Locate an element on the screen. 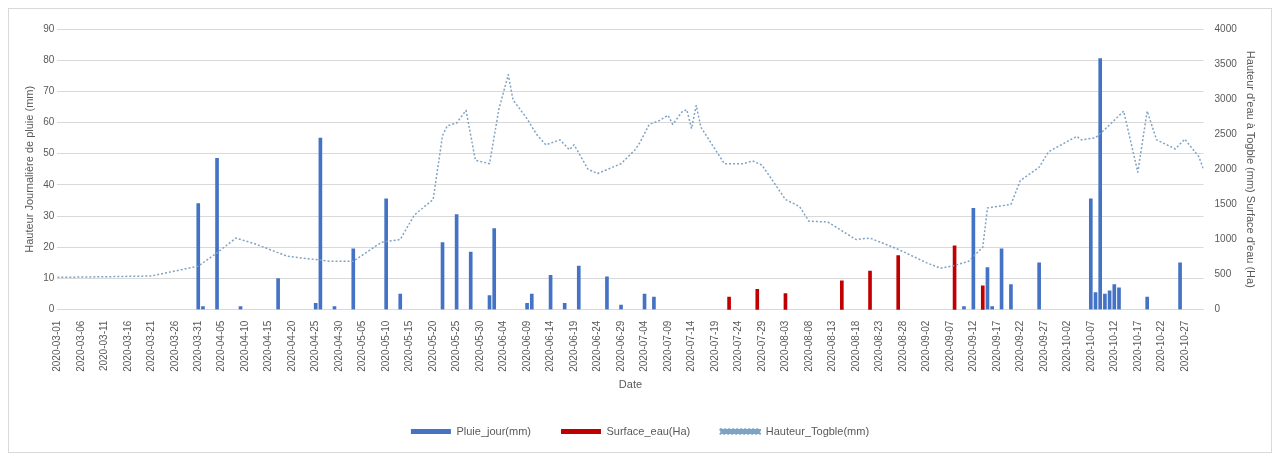 The height and width of the screenshot is (461, 1282). y2-tick-label: 4000 is located at coordinates (1226, 28).